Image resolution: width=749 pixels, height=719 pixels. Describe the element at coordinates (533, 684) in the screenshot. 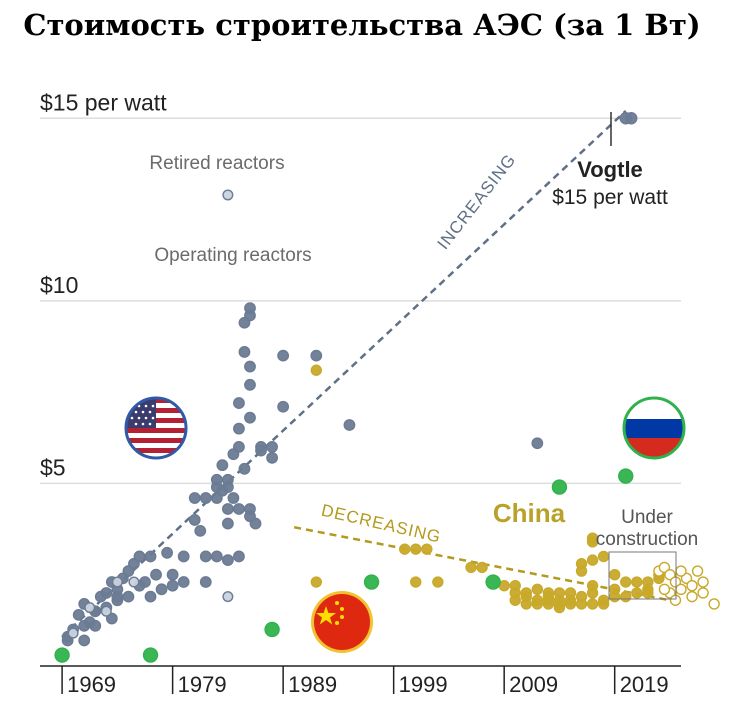

I see `x-tick-label: 2009` at that location.